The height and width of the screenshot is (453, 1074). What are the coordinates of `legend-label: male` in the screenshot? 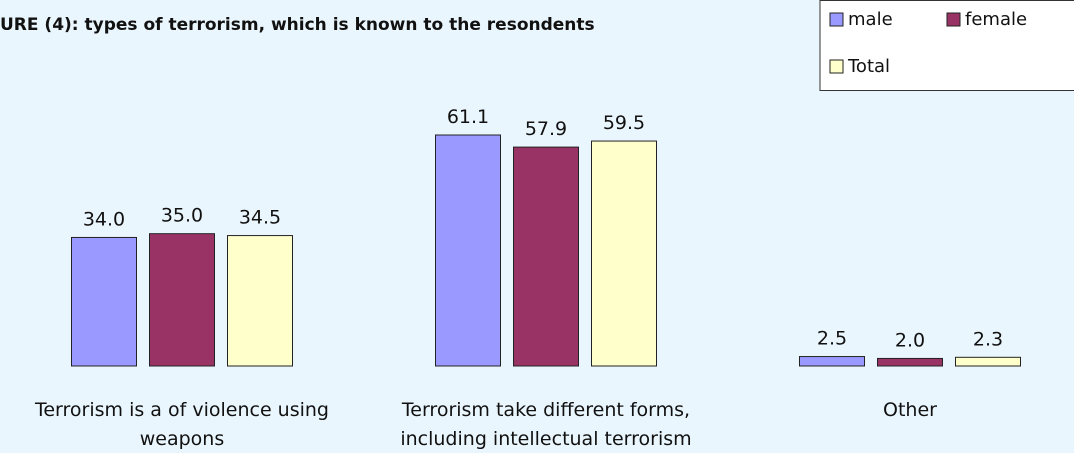 It's located at (870, 19).